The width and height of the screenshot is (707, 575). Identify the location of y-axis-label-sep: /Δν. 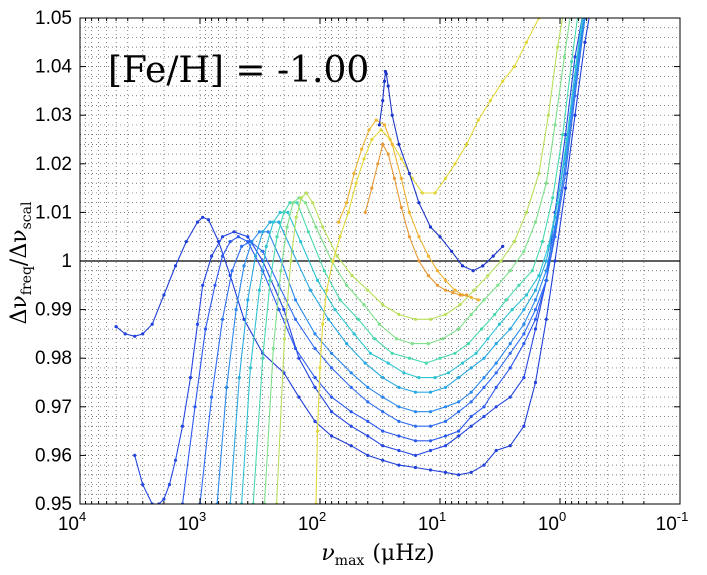
(19, 247).